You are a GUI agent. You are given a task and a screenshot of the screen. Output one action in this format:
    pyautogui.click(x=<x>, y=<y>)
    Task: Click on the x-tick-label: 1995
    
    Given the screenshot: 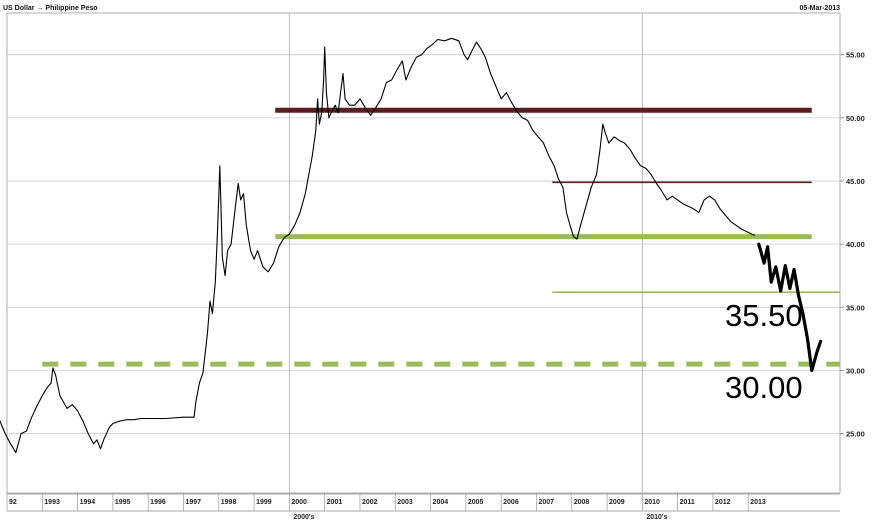 What is the action you would take?
    pyautogui.click(x=123, y=502)
    